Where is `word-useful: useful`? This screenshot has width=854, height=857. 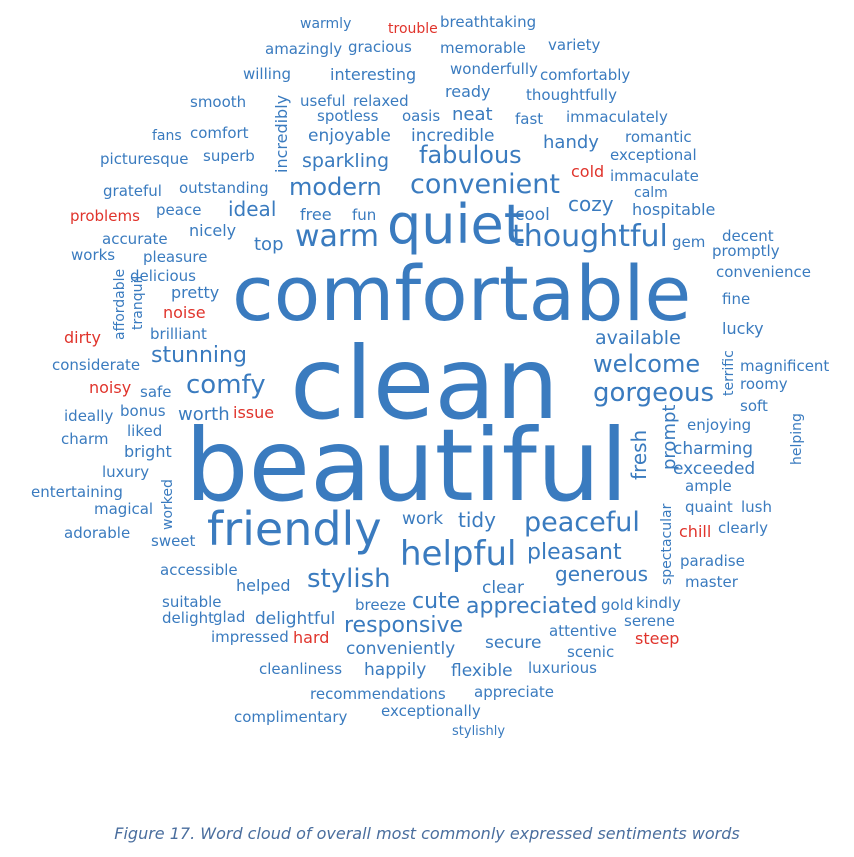
word-useful: useful is located at coordinates (323, 101).